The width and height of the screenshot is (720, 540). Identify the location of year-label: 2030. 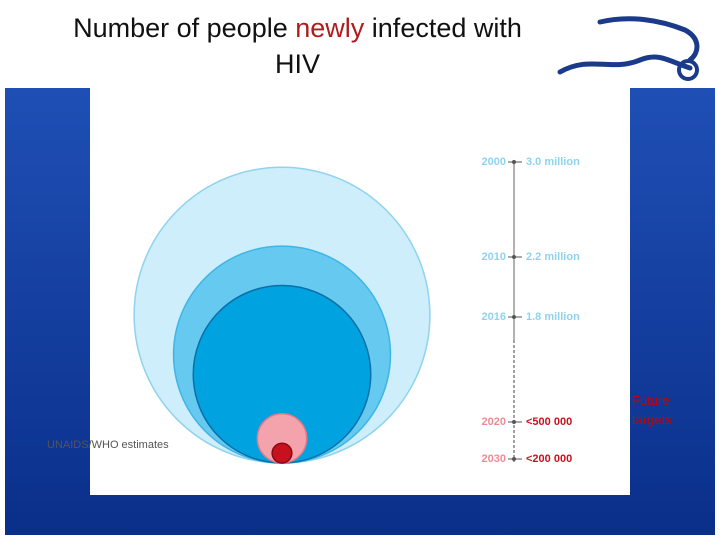
(493, 459).